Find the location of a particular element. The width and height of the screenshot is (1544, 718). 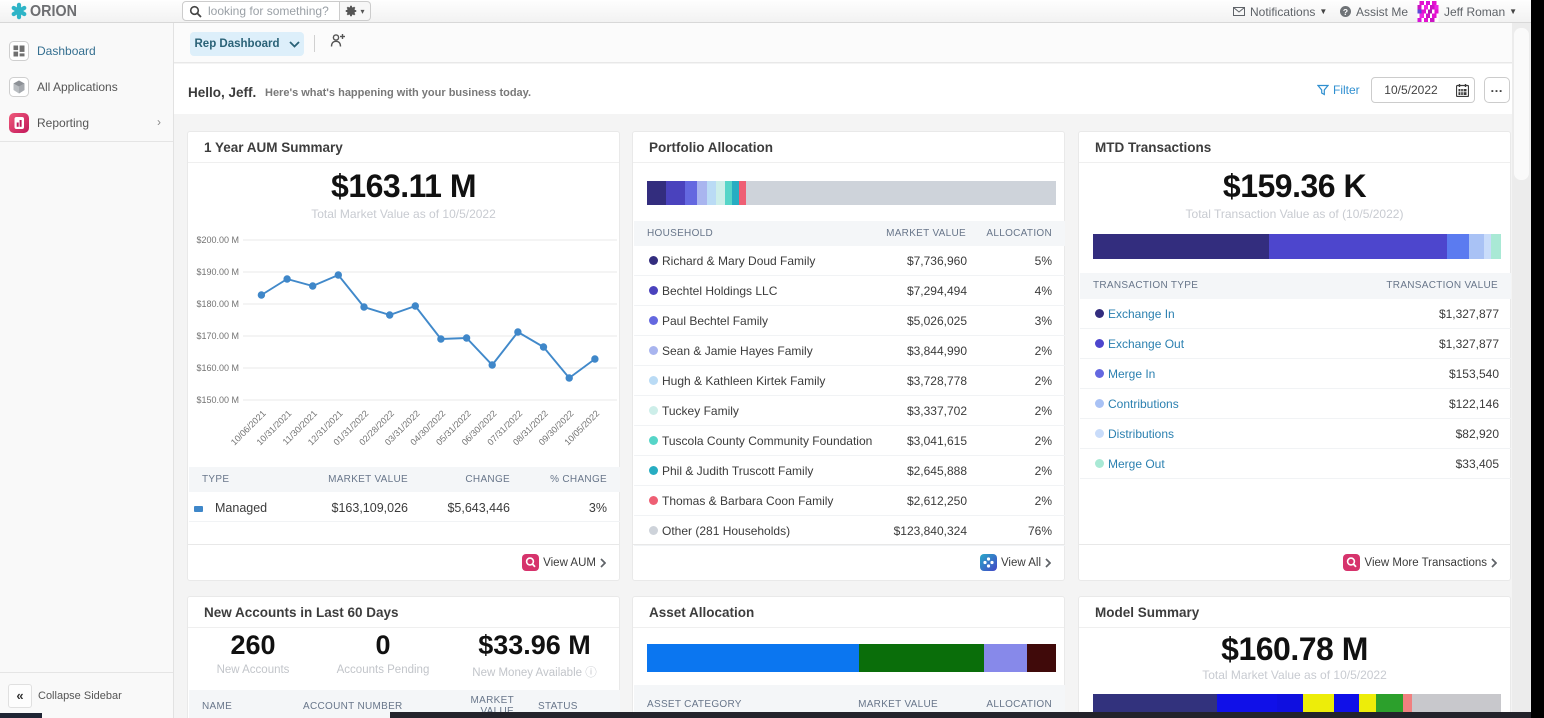

svg-text: $200.00 M is located at coordinates (217, 240).